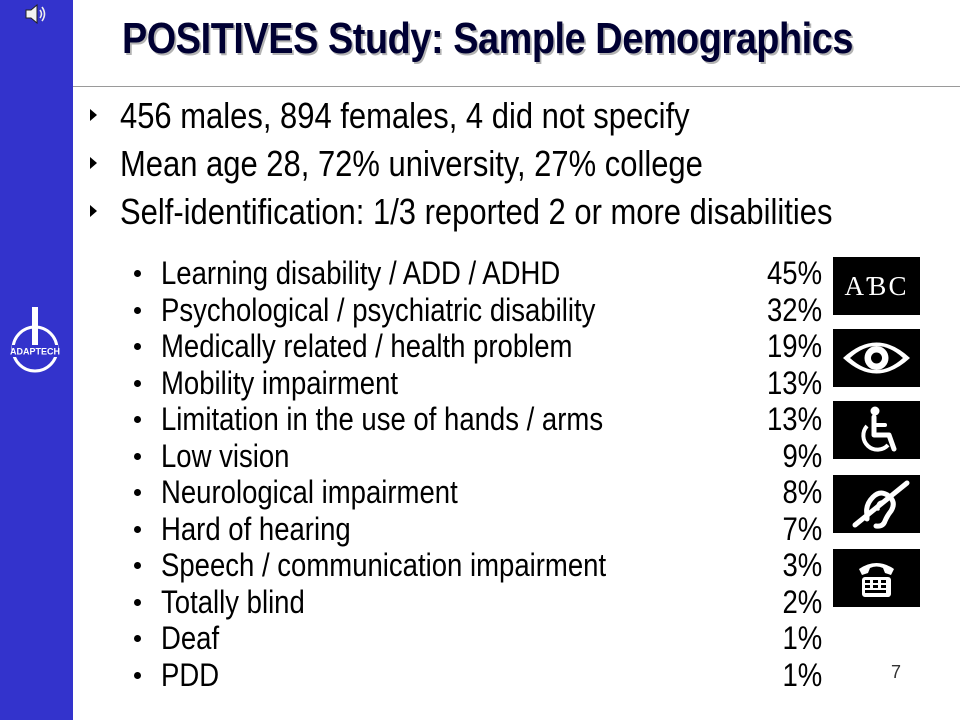  Describe the element at coordinates (802, 601) in the screenshot. I see `disability-percent: 2%` at that location.